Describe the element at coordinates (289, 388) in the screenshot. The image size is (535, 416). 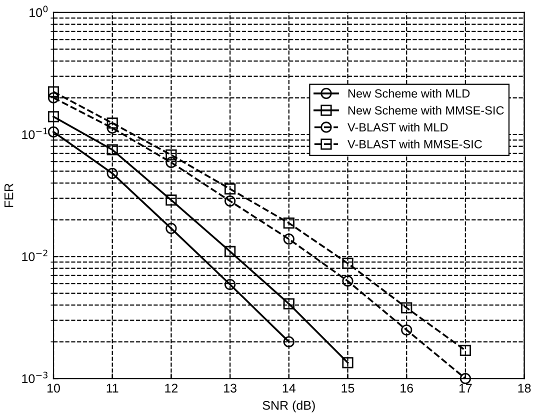
I see `x-tick-label: 14` at that location.